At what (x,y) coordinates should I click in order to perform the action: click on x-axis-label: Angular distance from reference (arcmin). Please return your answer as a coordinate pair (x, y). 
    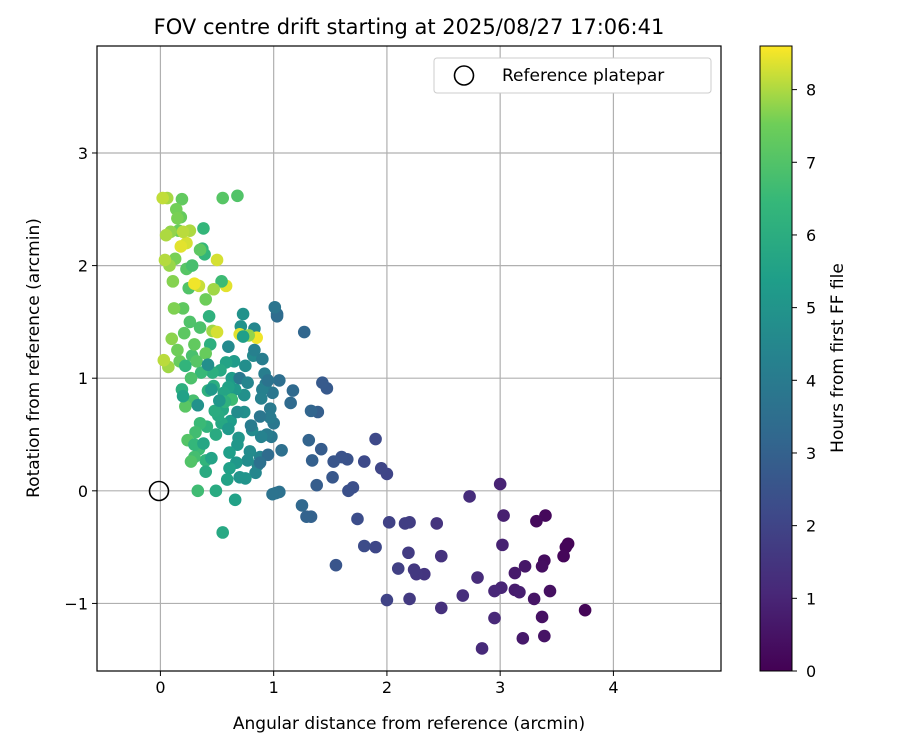
    Looking at the image, I should click on (409, 724).